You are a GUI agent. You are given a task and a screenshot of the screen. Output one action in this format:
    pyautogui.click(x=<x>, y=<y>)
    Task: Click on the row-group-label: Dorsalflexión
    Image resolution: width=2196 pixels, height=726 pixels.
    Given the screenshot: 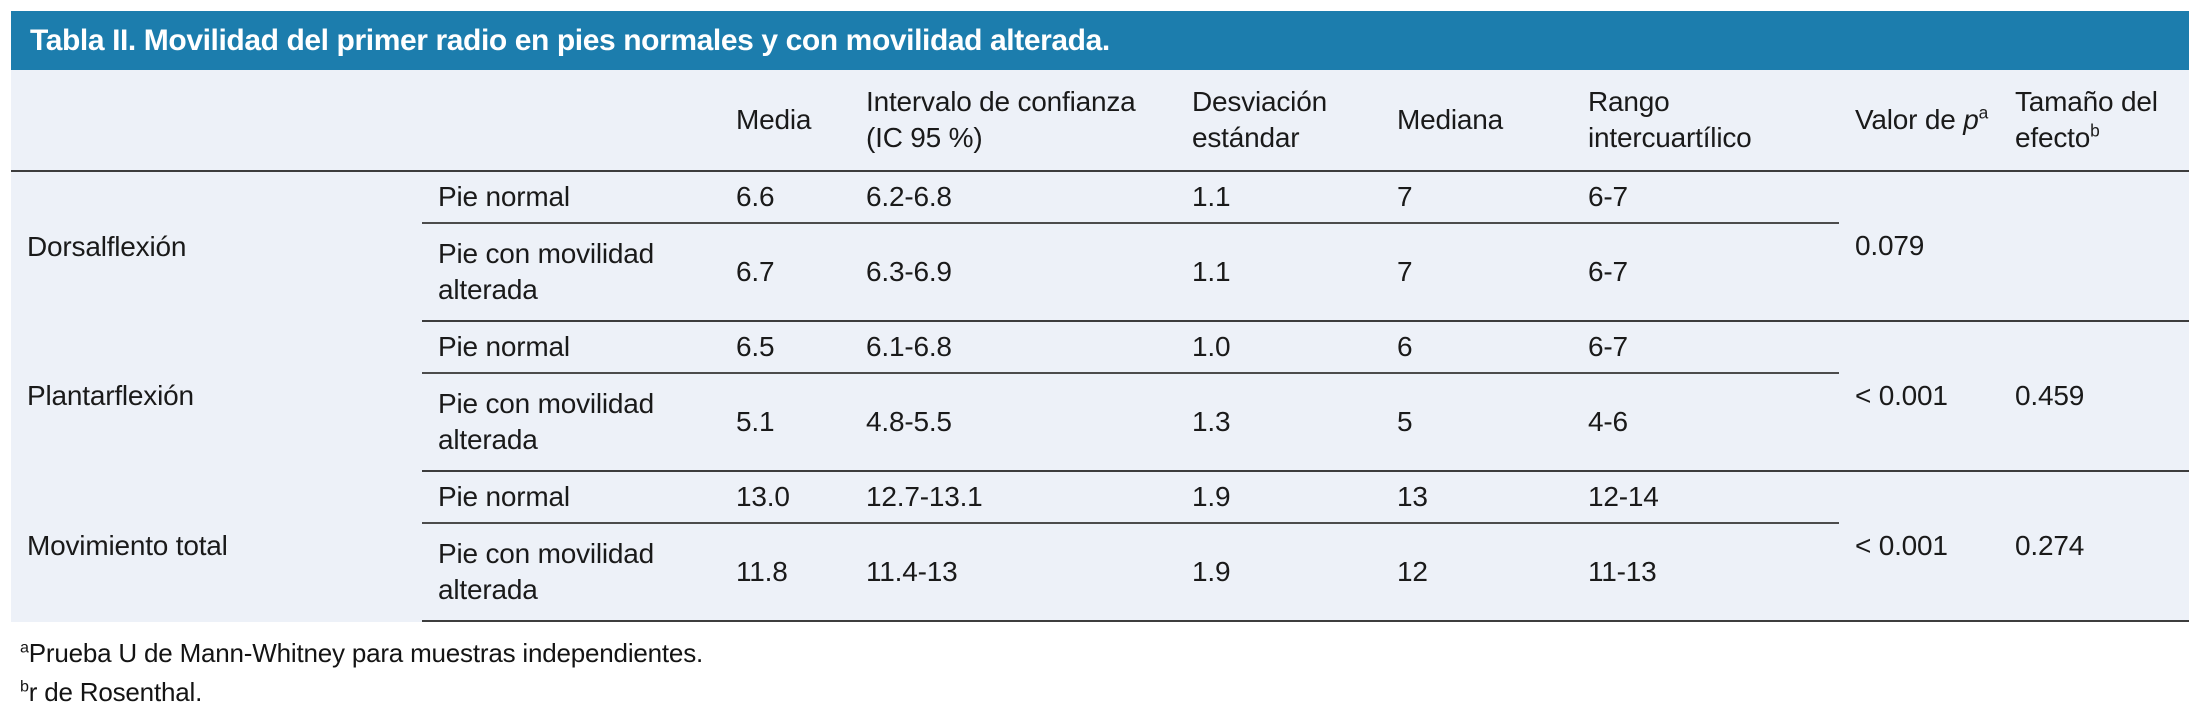 What is the action you would take?
    pyautogui.click(x=107, y=246)
    